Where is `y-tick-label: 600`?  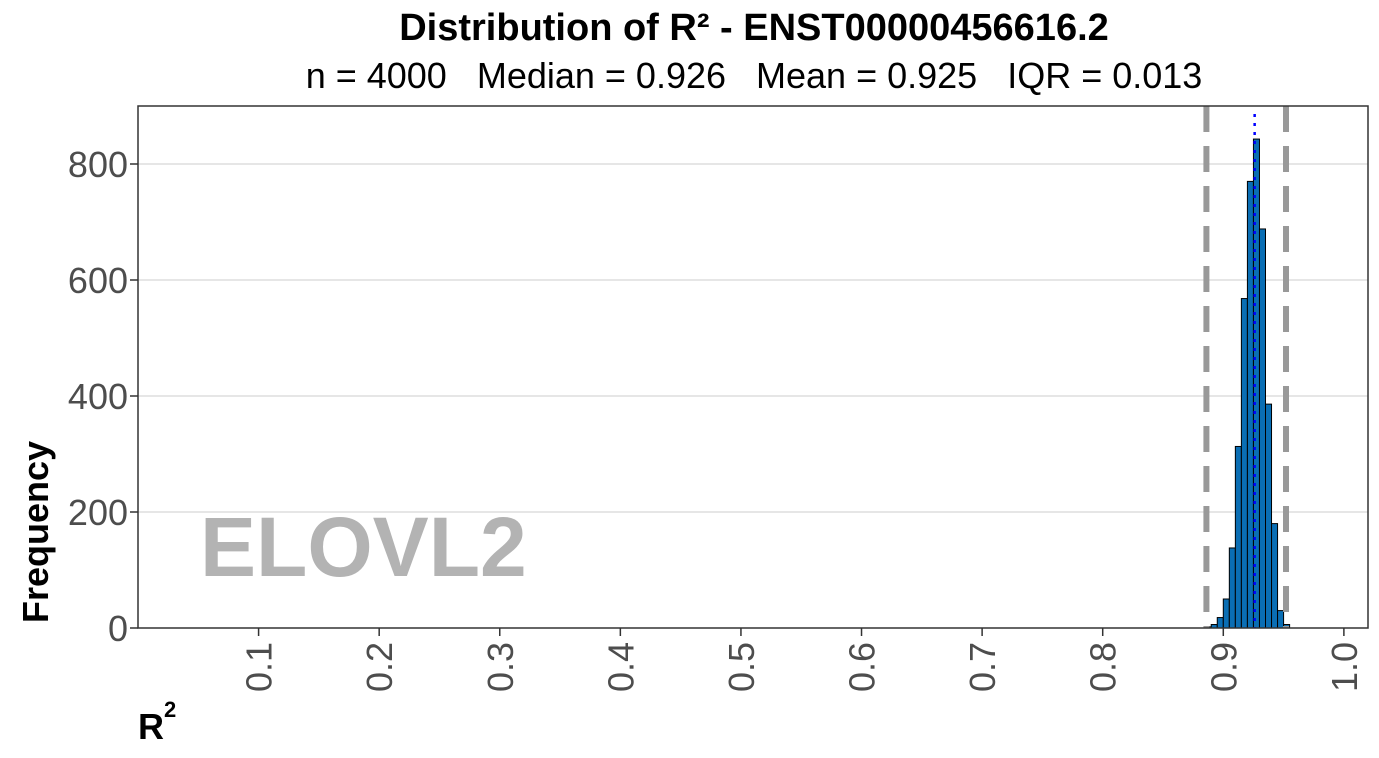 y-tick-label: 600 is located at coordinates (98, 280).